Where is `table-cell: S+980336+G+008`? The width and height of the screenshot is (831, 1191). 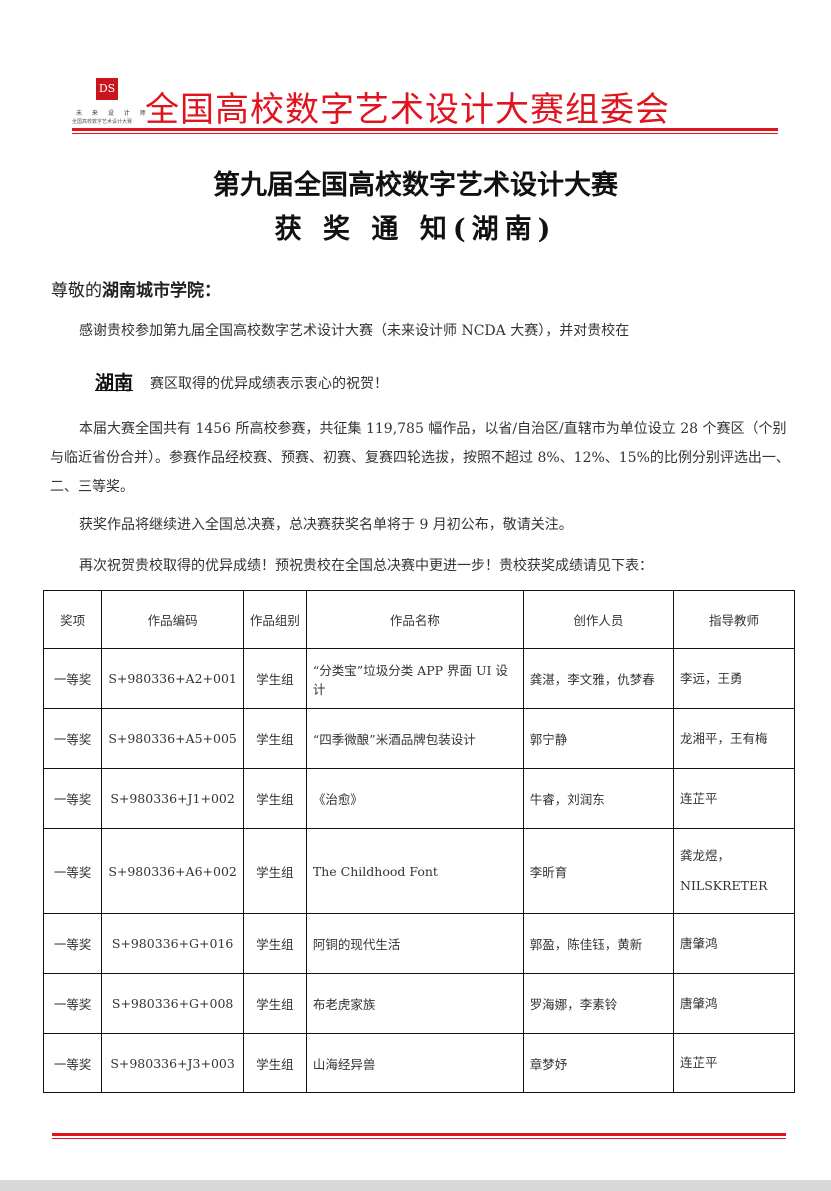
table-cell: S+980336+G+008 is located at coordinates (172, 1003).